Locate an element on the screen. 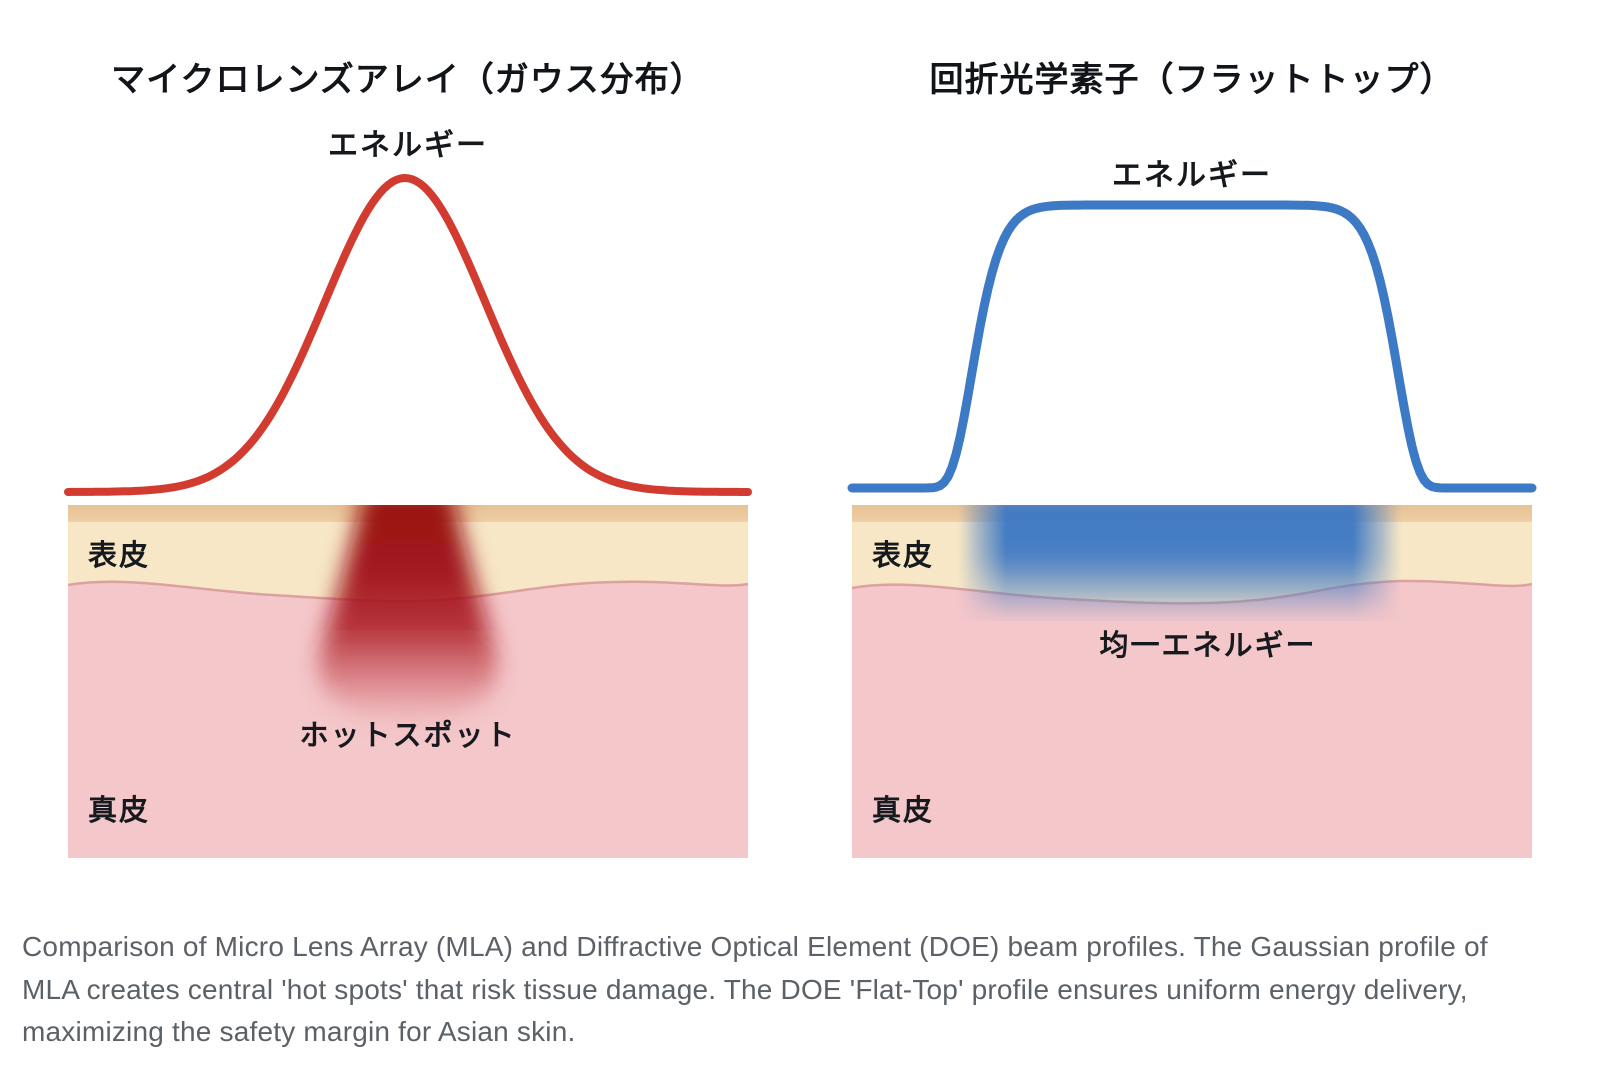  panel-doe-title: 回折光学素子（フラットトップ） is located at coordinates (1192, 80).